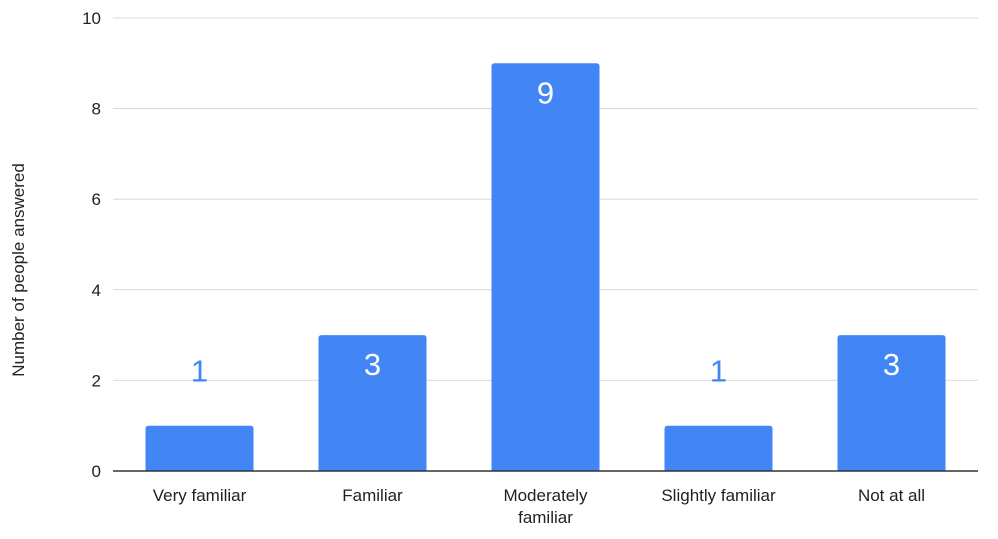 The image size is (998, 539). Describe the element at coordinates (96, 290) in the screenshot. I see `y-tick-label: 4` at that location.